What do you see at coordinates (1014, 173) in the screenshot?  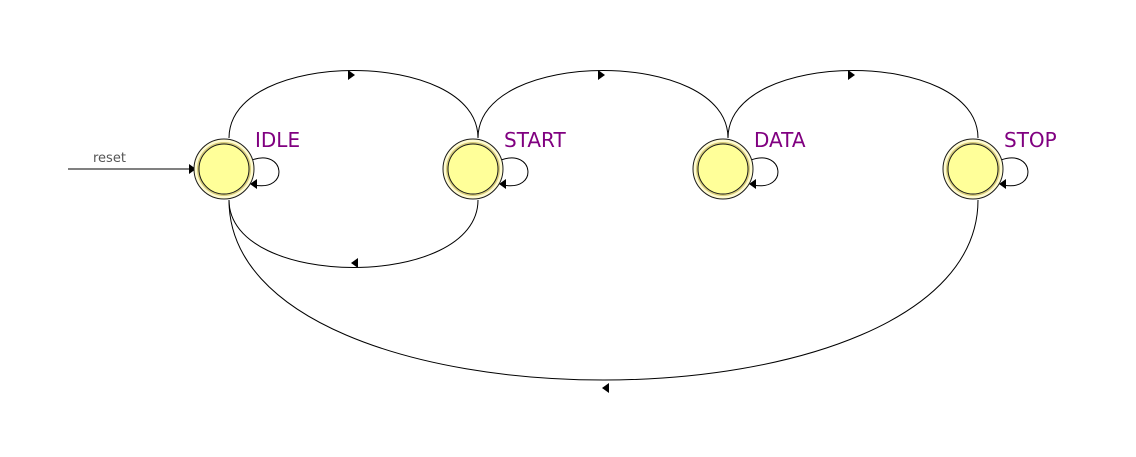 I see `self-loop-stop` at bounding box center [1014, 173].